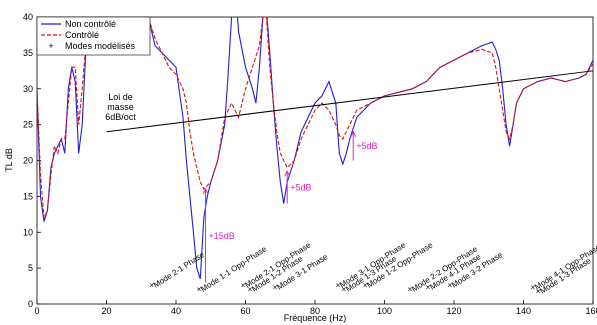 Image resolution: width=597 pixels, height=325 pixels. I want to click on mass-law-label: Loi de masse 6dB/oct, so click(120, 107).